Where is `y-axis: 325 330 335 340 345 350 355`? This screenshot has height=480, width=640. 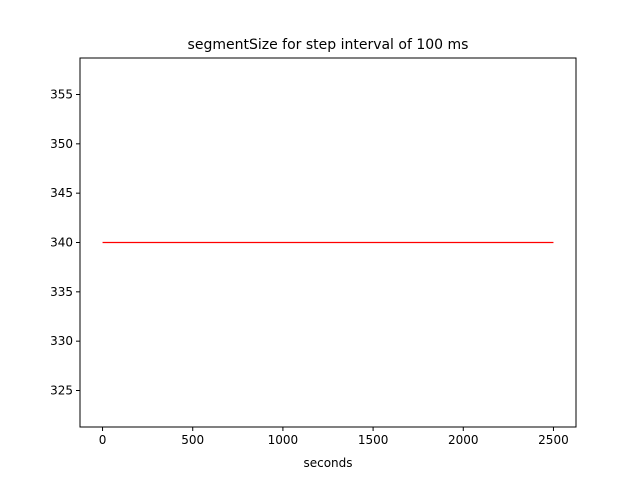
y-axis: 325 330 335 340 345 350 355 is located at coordinates (65, 242).